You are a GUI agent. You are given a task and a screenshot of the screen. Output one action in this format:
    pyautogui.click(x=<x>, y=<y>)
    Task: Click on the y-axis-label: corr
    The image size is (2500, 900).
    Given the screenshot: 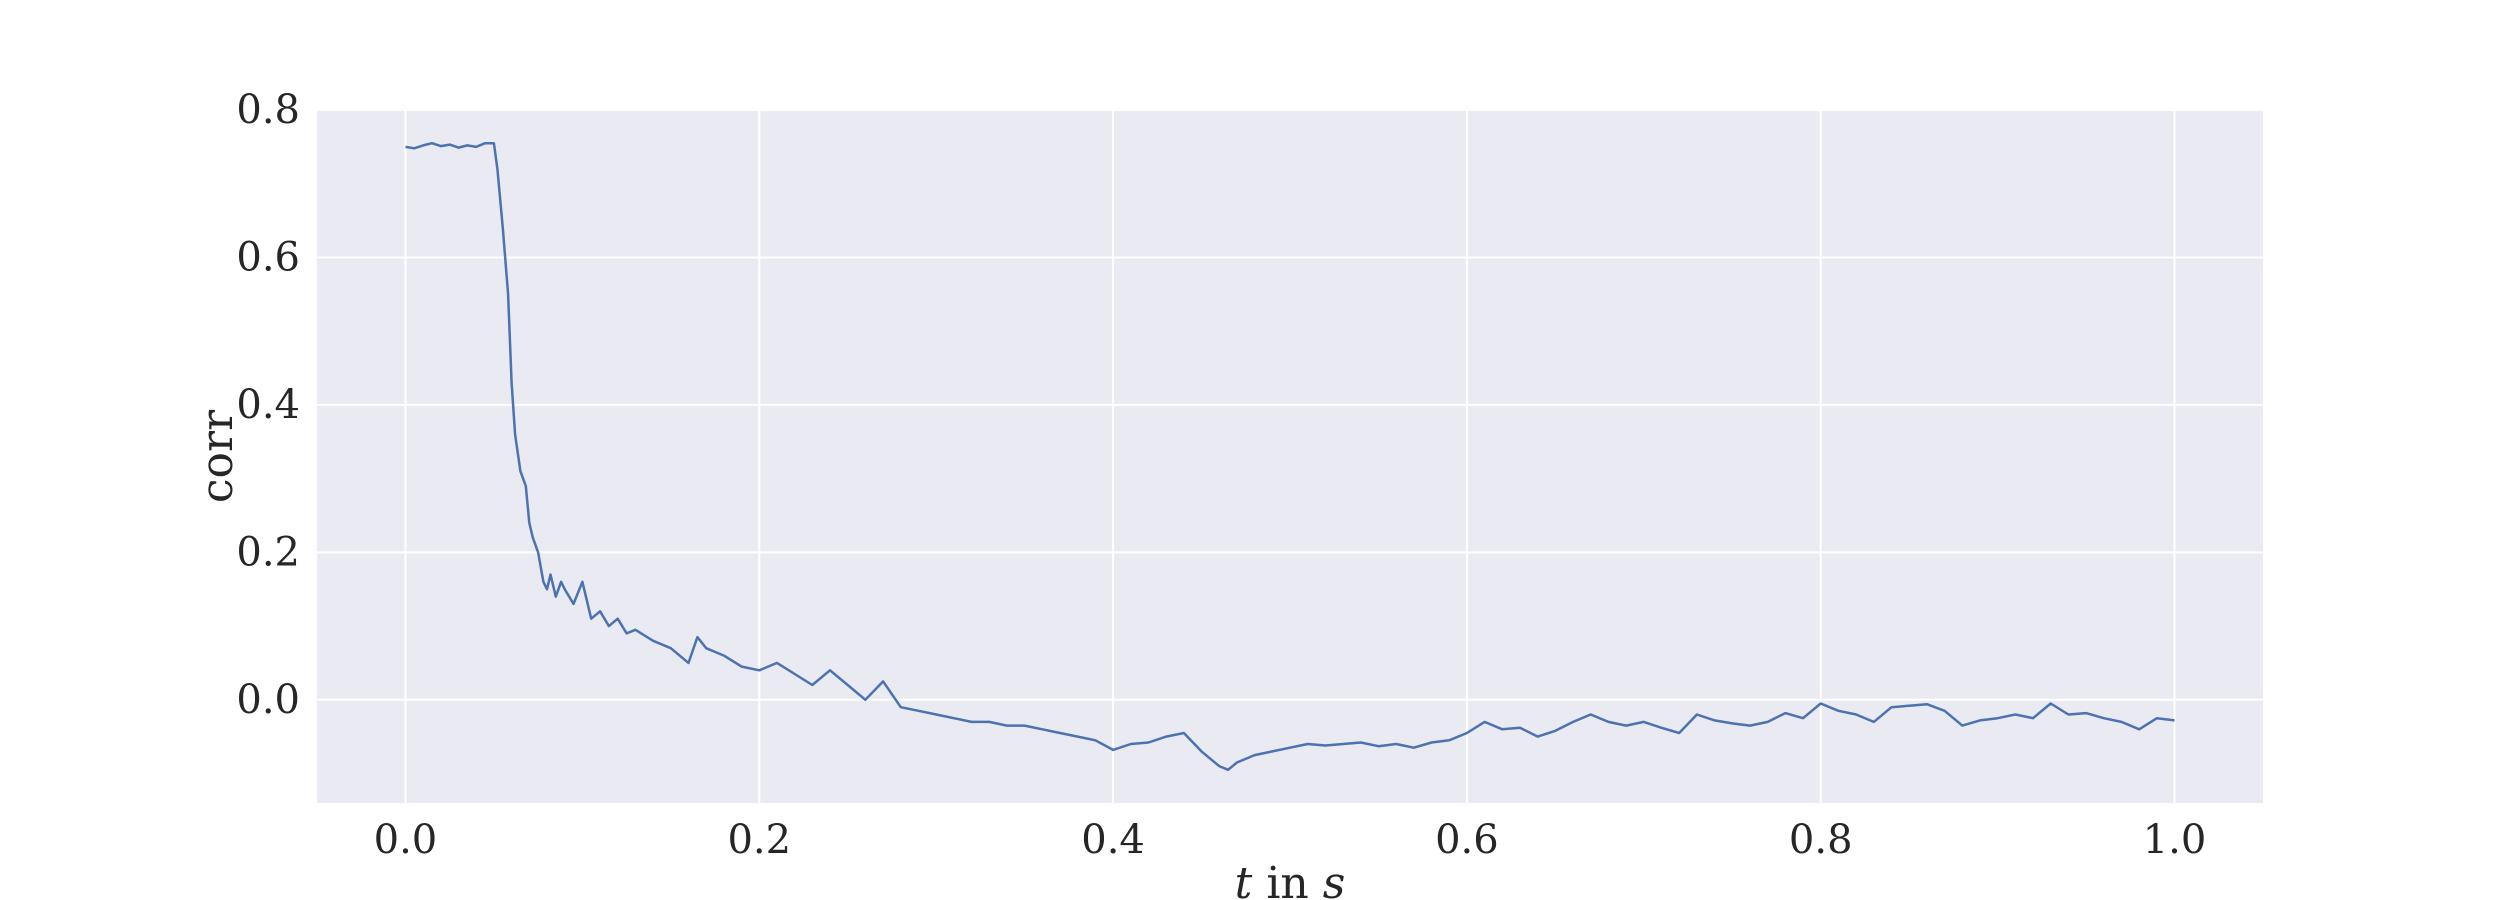 What is the action you would take?
    pyautogui.click(x=217, y=456)
    